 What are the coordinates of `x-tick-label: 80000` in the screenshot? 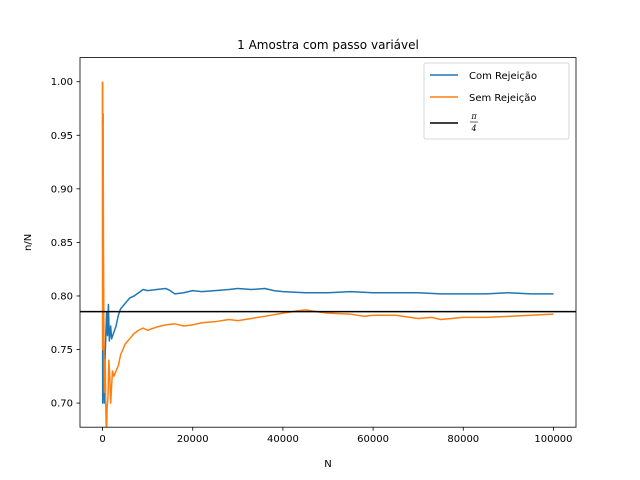 It's located at (463, 439).